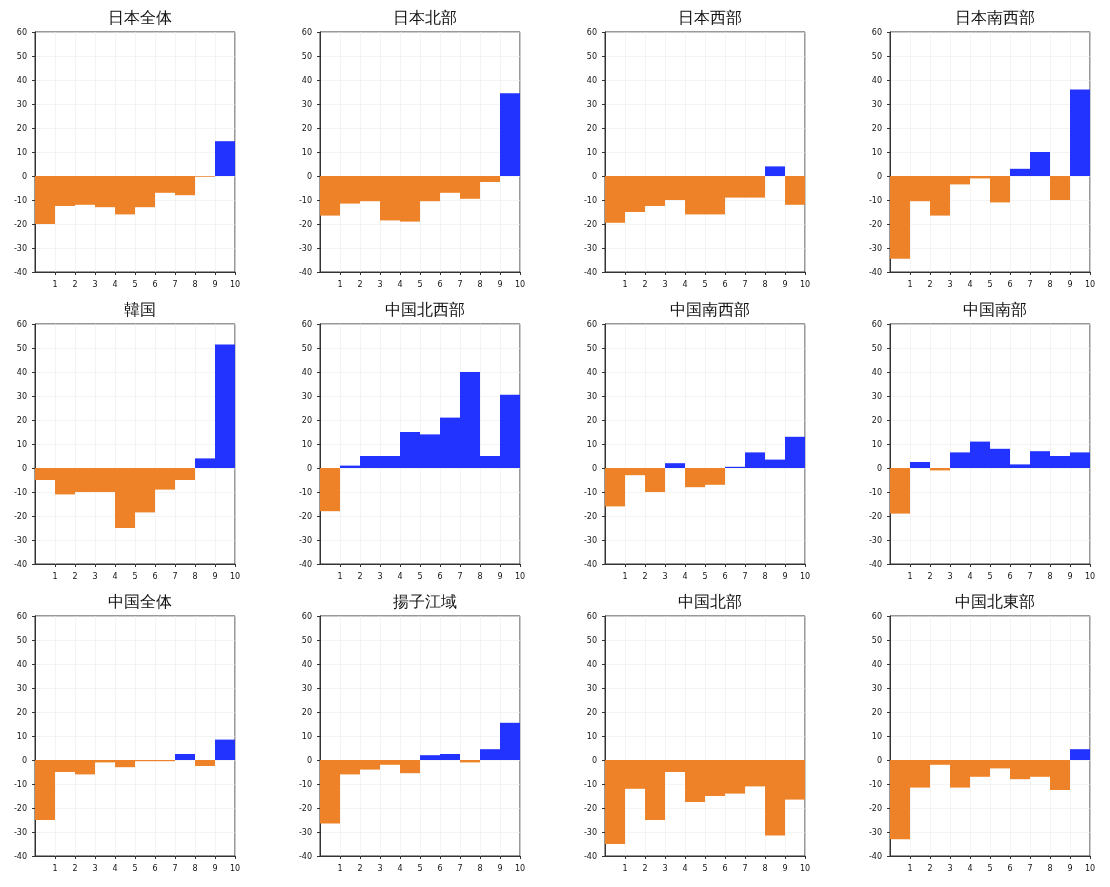 Image resolution: width=1110 pixels, height=887 pixels. Describe the element at coordinates (140, 309) in the screenshot. I see `chart-title: 韓国` at that location.